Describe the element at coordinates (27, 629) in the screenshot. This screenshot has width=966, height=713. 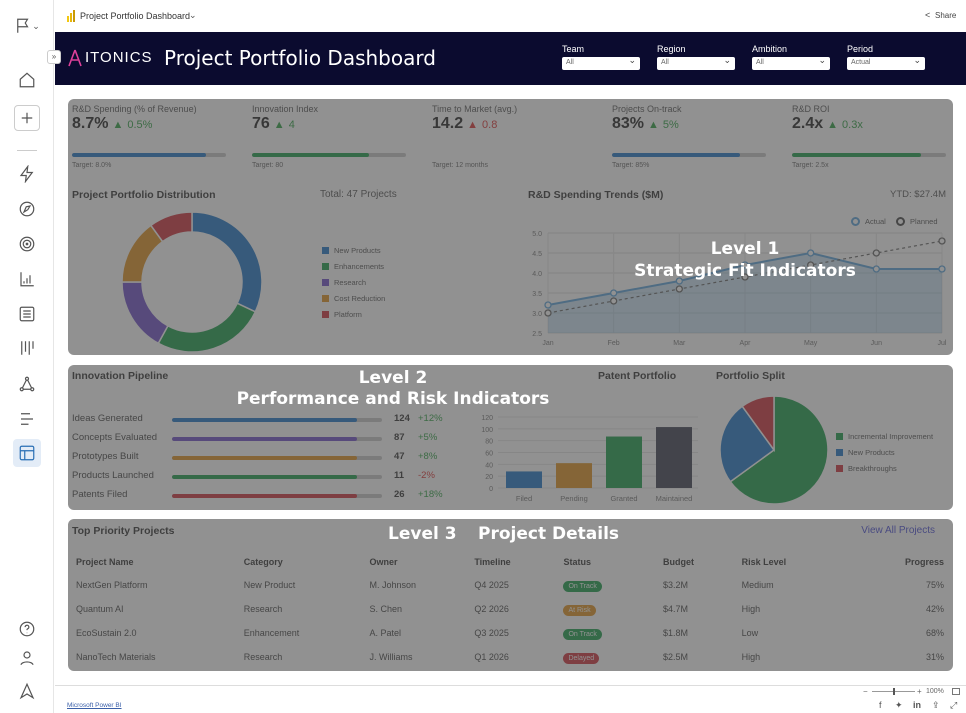
I see `help-icon` at that location.